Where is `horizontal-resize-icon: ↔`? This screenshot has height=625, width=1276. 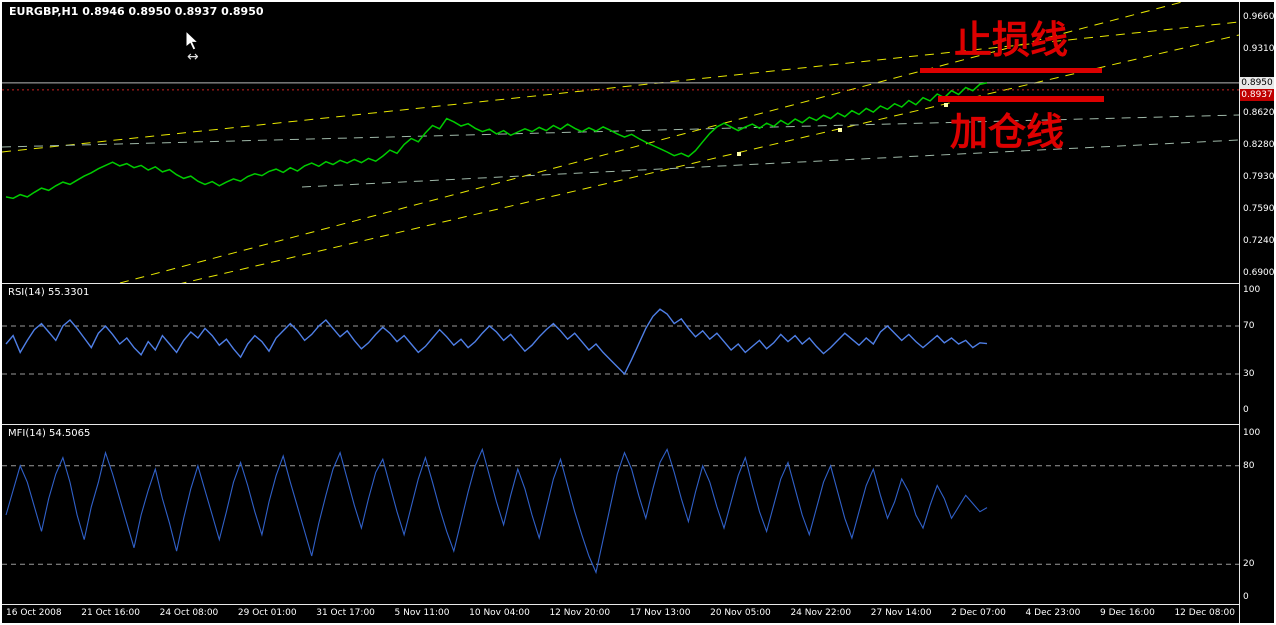
horizontal-resize-icon: ↔ is located at coordinates (193, 57).